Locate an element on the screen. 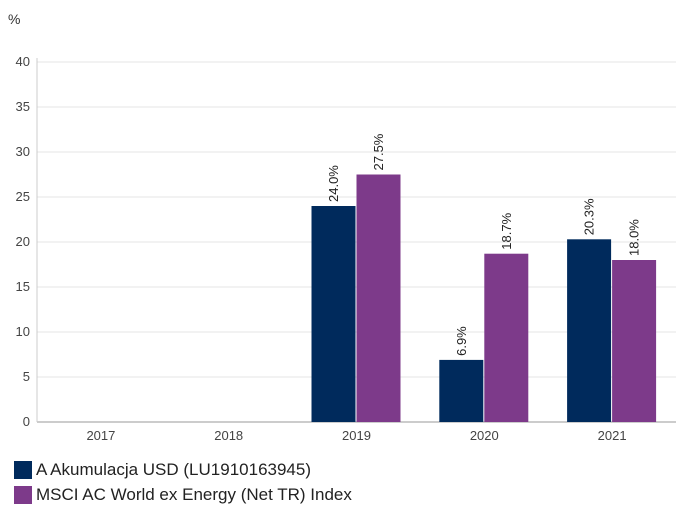 The image size is (676, 507). y-tick-label: 25 is located at coordinates (23, 196).